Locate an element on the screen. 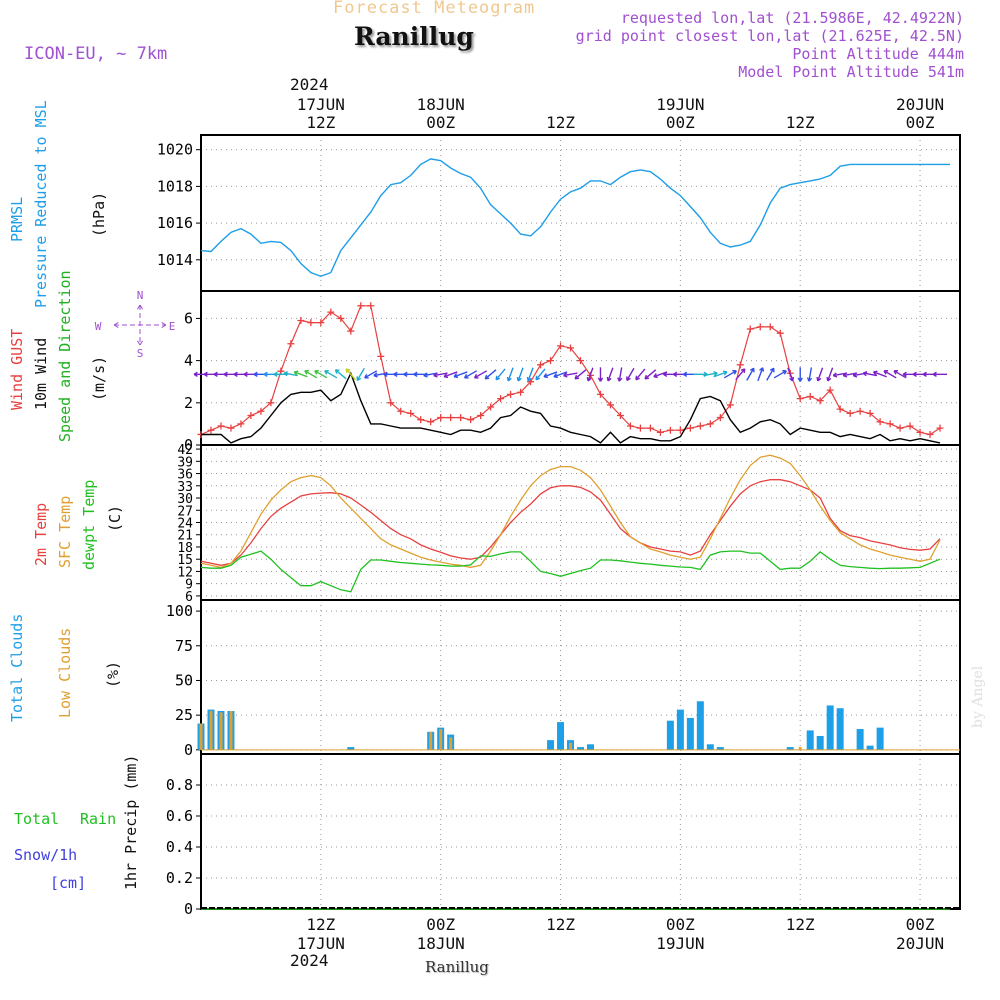 This screenshot has height=1000, width=1000. pressure-line is located at coordinates (575, 218).